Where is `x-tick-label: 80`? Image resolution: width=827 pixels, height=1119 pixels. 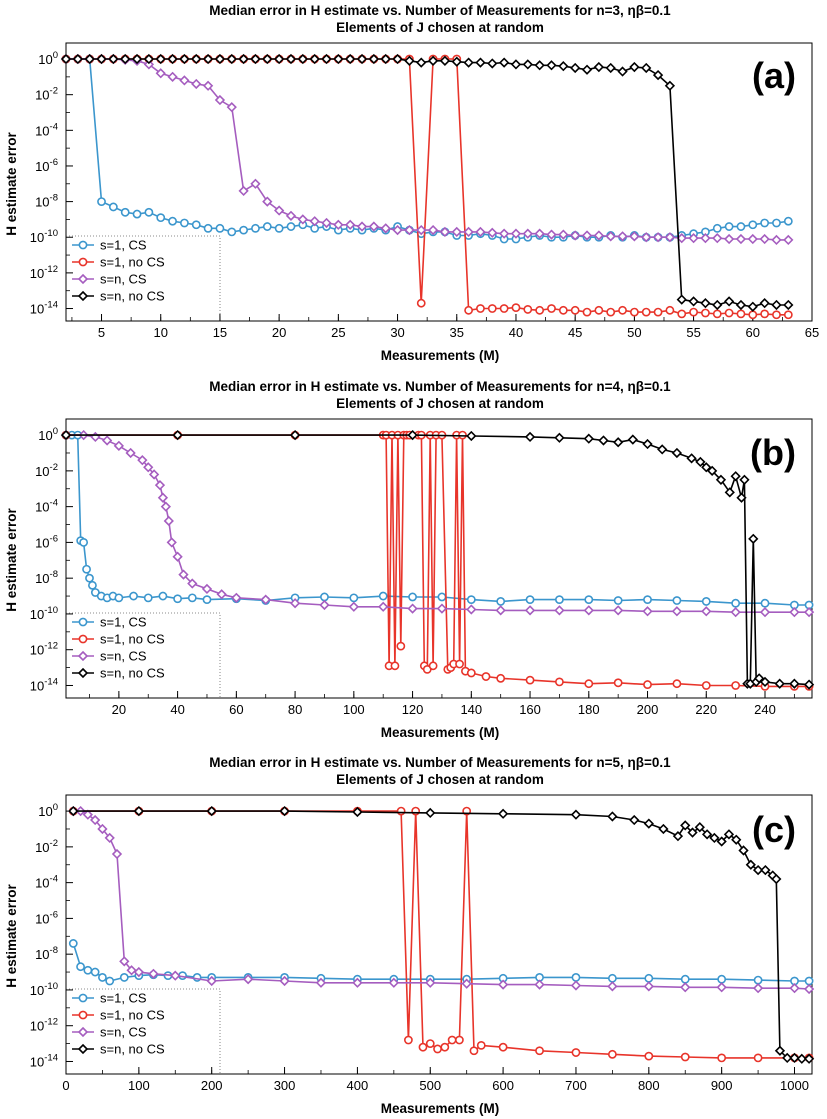
x-tick-label: 80 is located at coordinates (295, 709).